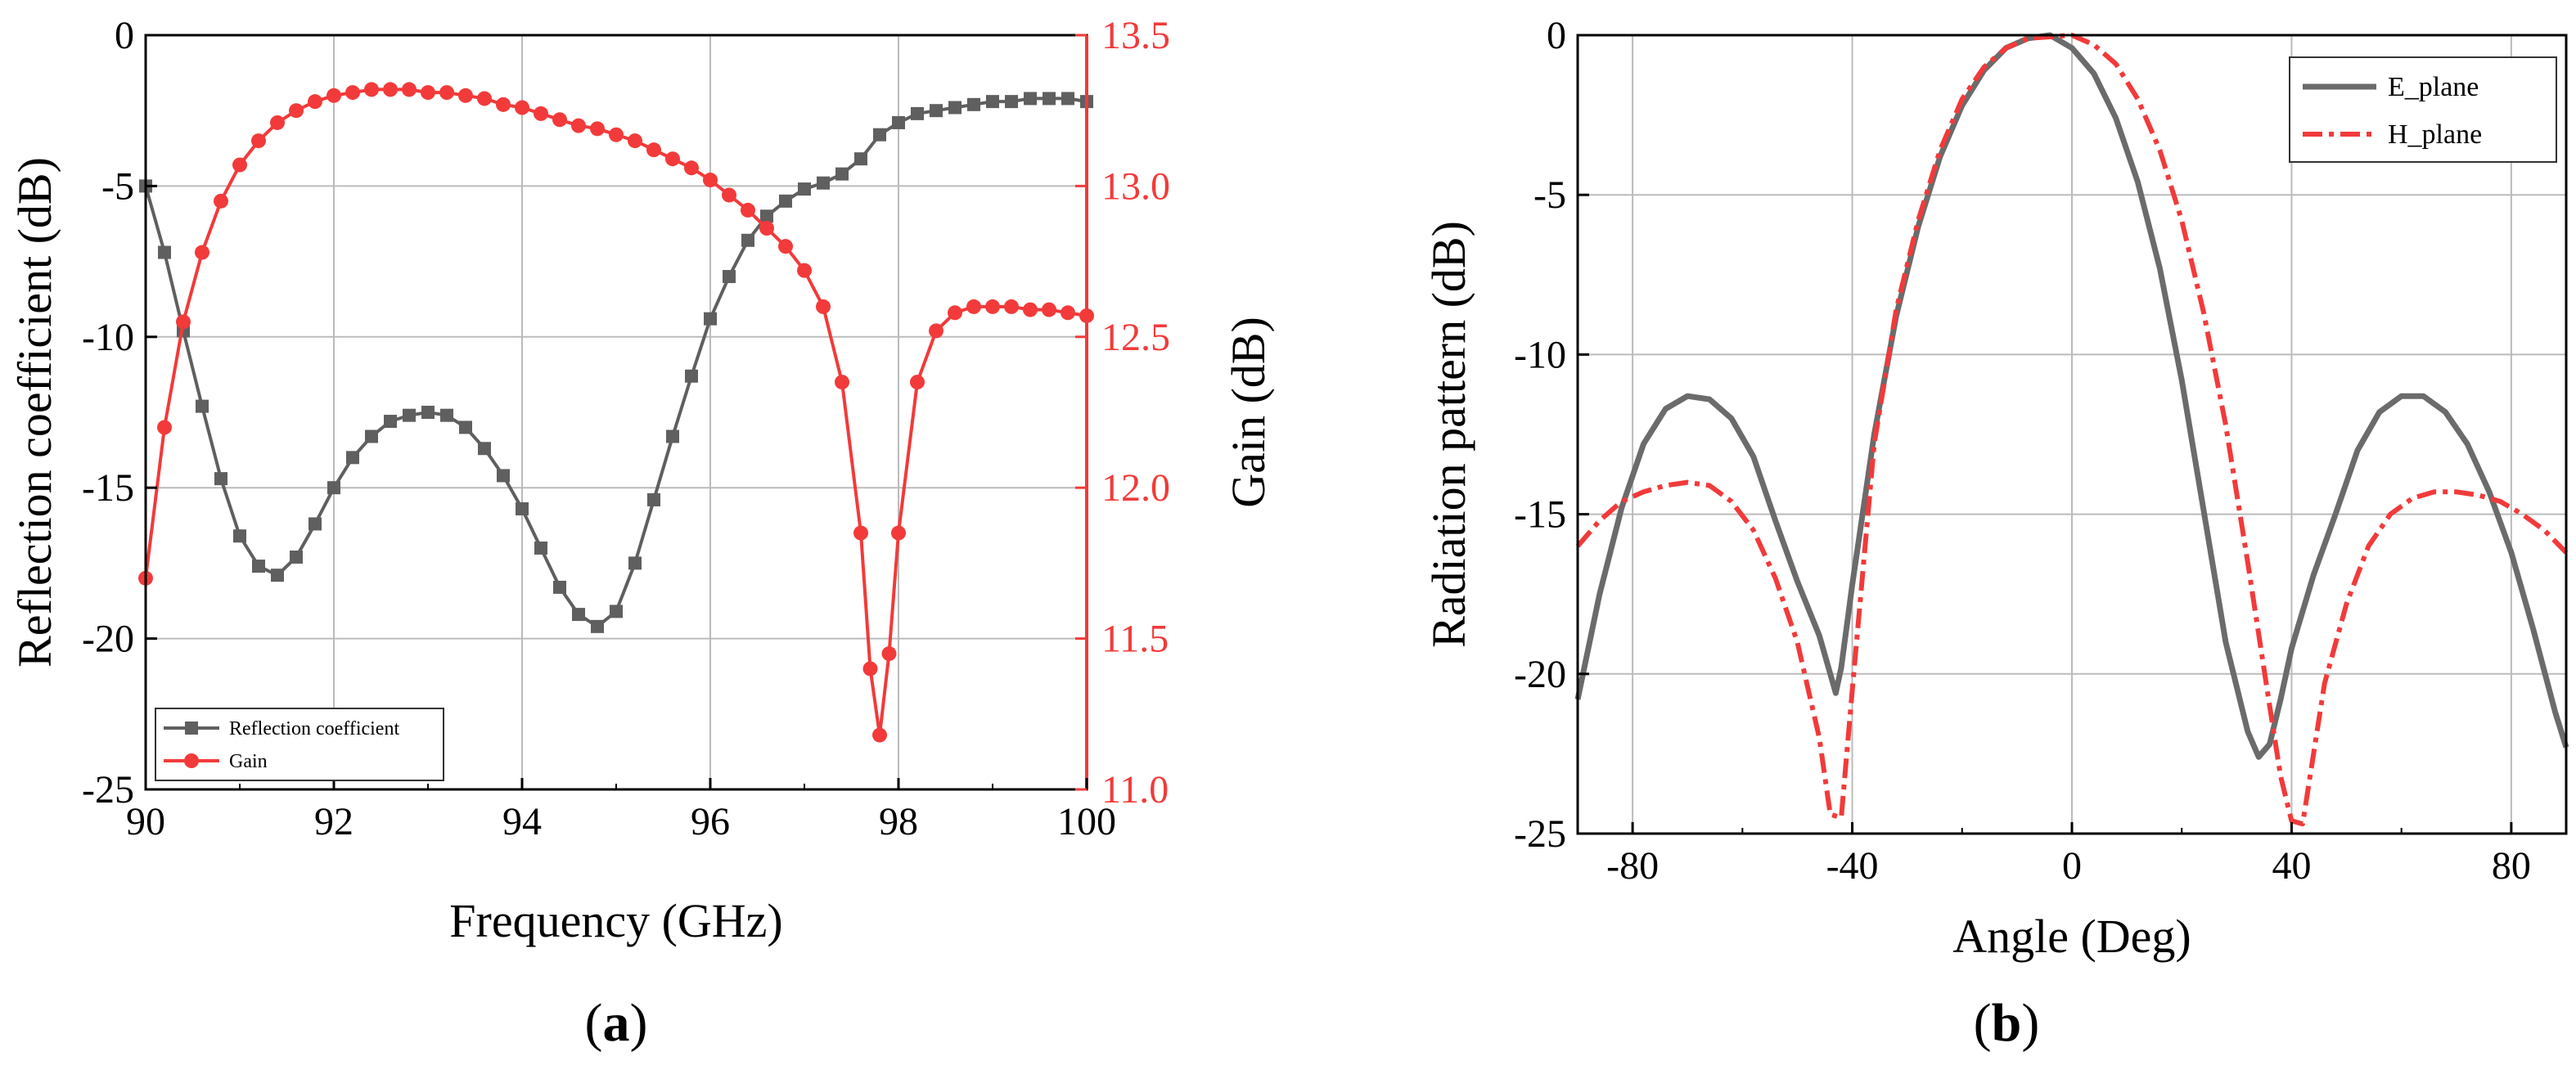  I want to click on chart-b-caption-close: ), so click(2030, 1023).